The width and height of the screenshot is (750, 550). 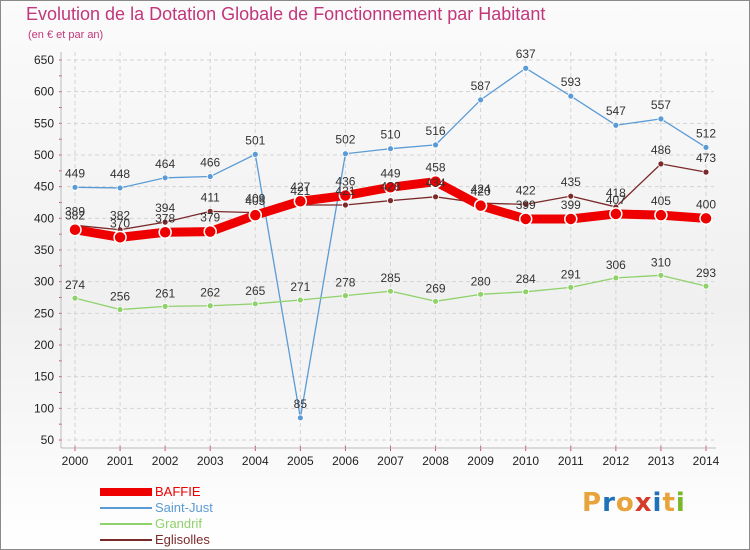 I want to click on x-tick-label: 2001, so click(x=120, y=461).